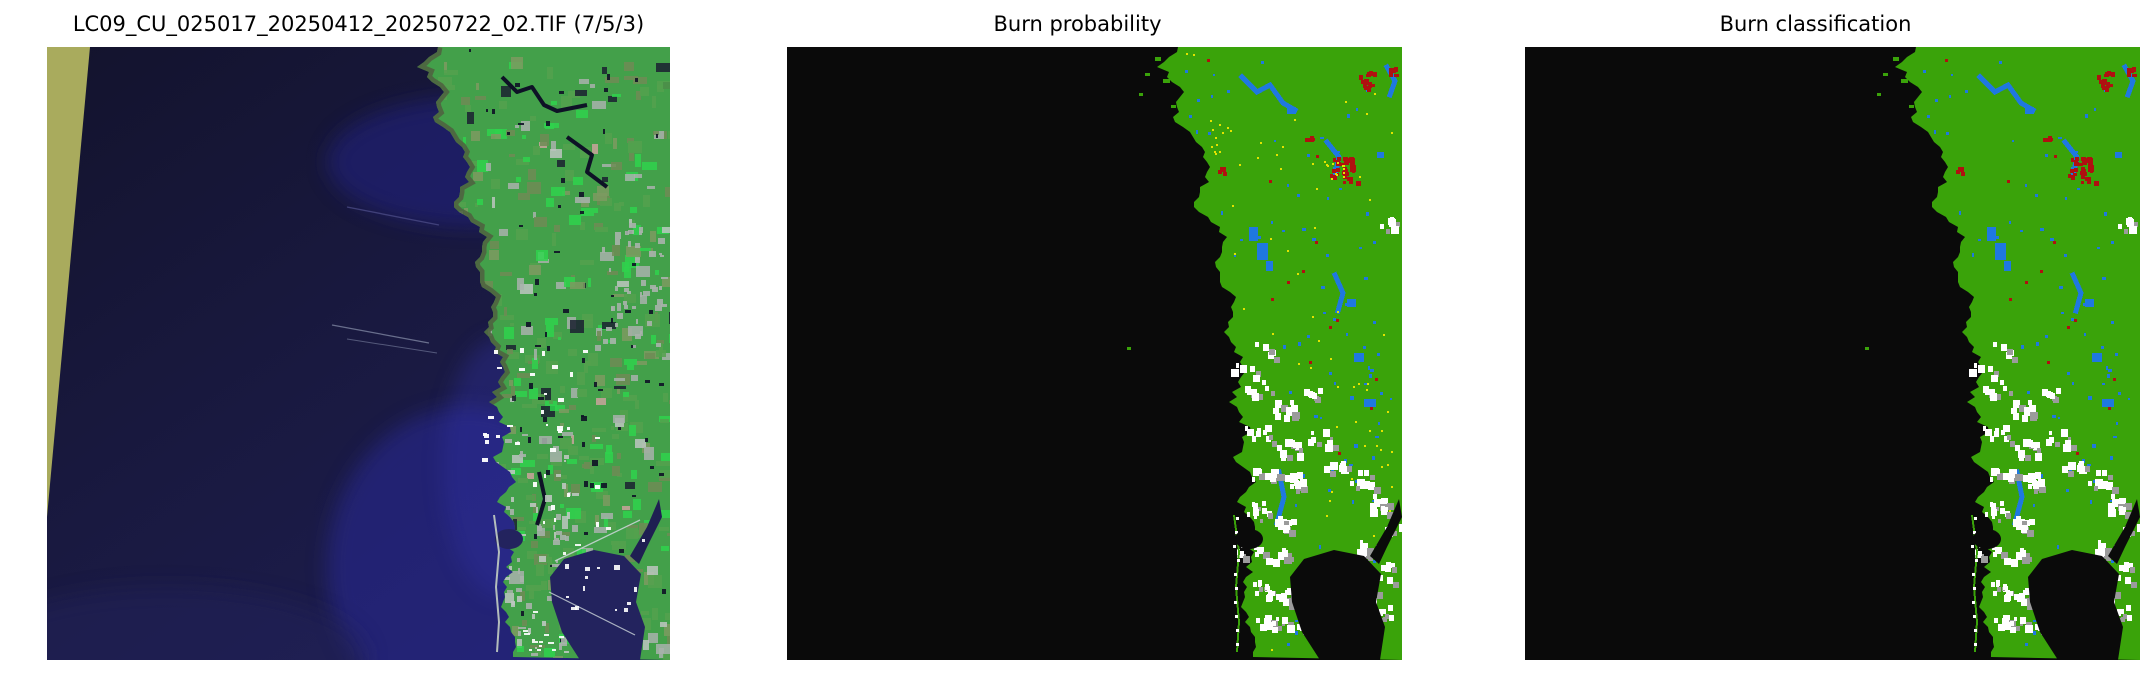 The image size is (2154, 676). I want to click on panel-title-burn-classification: Burn classification, so click(1815, 24).